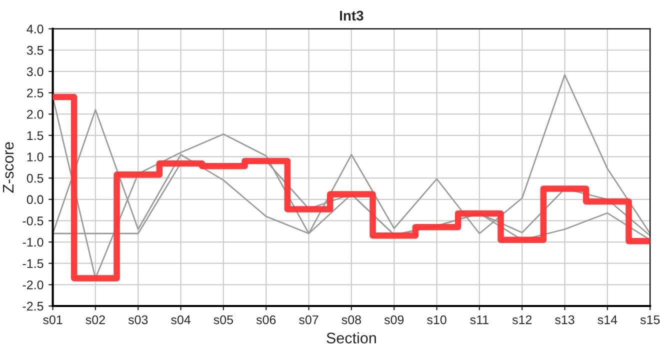 Image resolution: width=660 pixels, height=360 pixels. I want to click on y-tick-label: -1.5, so click(33, 263).